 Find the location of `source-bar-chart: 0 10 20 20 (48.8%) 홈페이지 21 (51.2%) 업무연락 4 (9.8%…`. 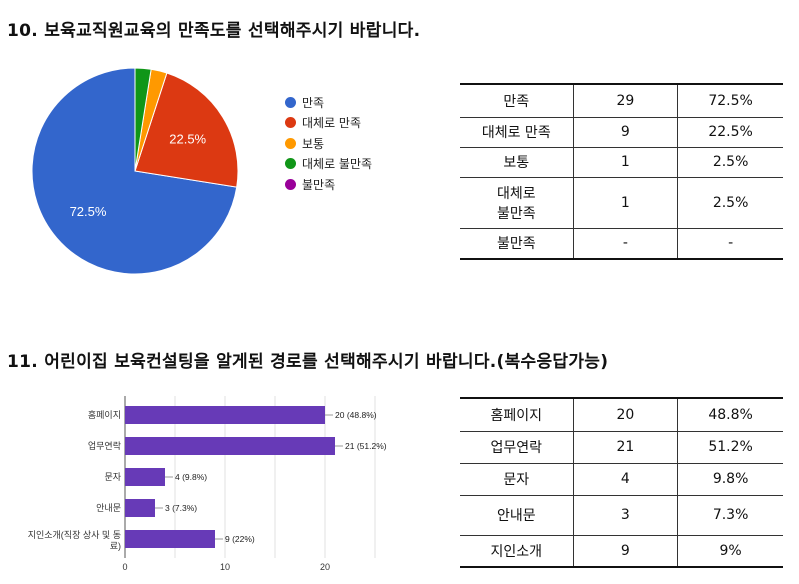

source-bar-chart: 0 10 20 20 (48.8%) 홈페이지 21 (51.2%) 업무연락 4 (9.8%… is located at coordinates (207, 484).